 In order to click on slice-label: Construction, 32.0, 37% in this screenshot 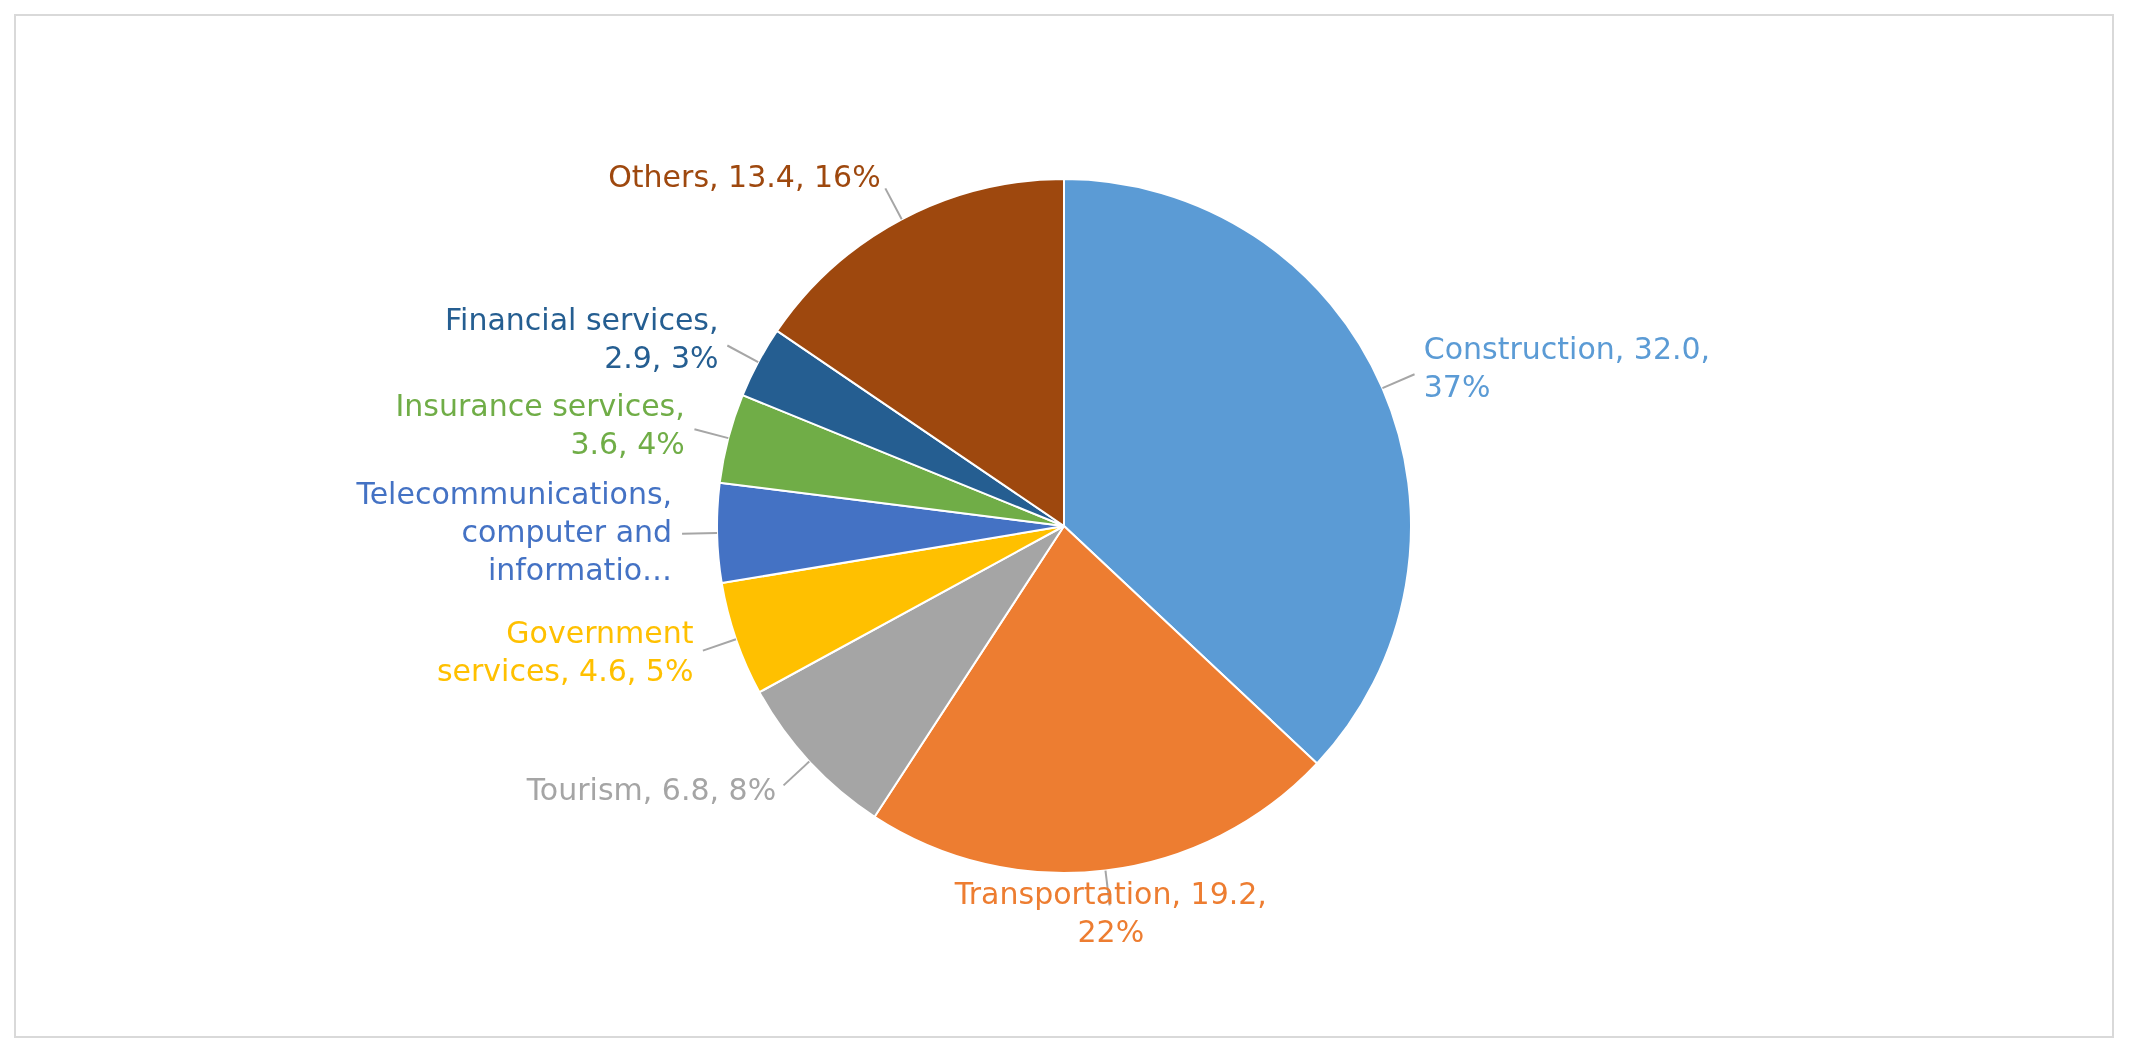, I will do `click(1567, 368)`.